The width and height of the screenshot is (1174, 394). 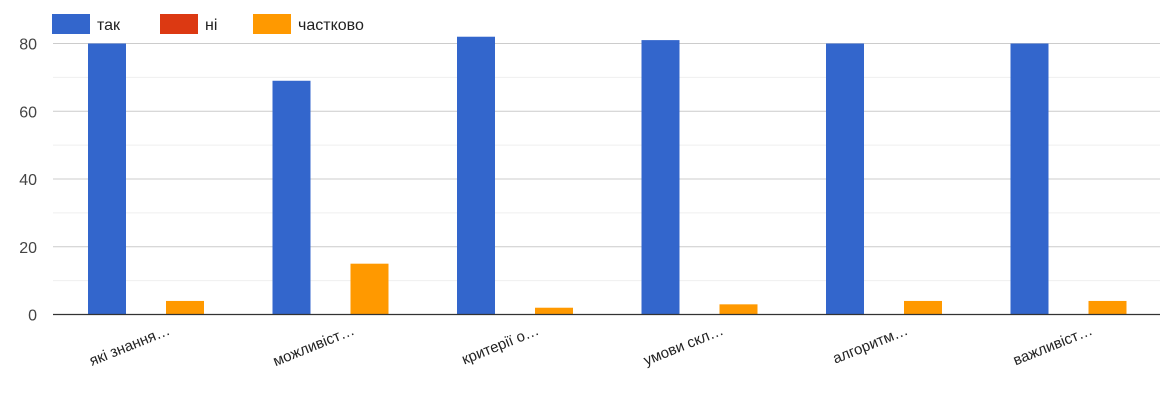 What do you see at coordinates (28, 45) in the screenshot?
I see `y-tick-label: 80` at bounding box center [28, 45].